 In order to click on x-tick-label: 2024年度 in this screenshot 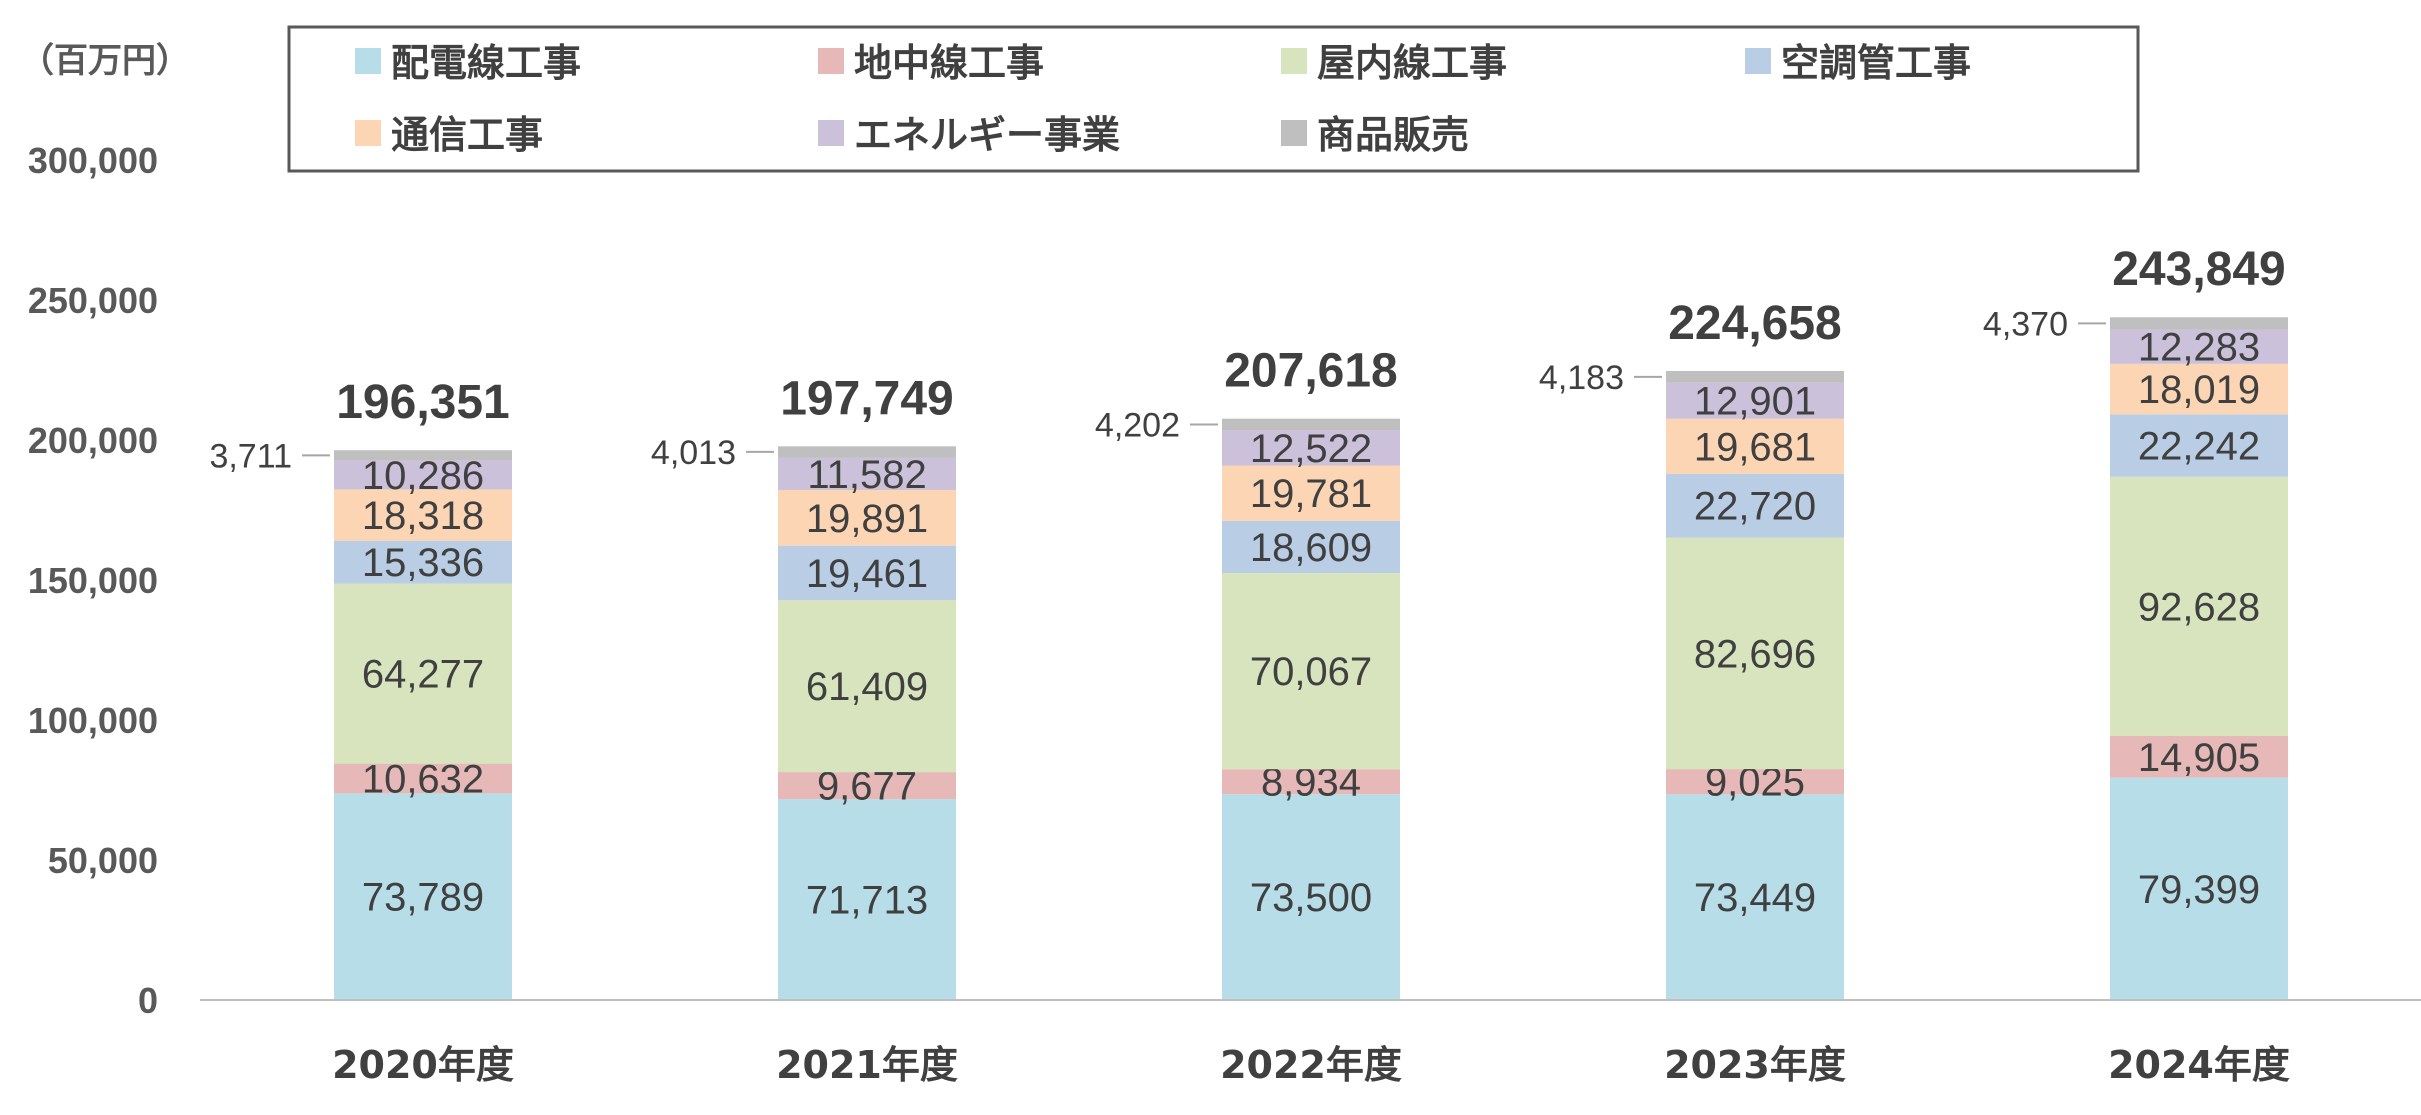, I will do `click(2199, 1065)`.